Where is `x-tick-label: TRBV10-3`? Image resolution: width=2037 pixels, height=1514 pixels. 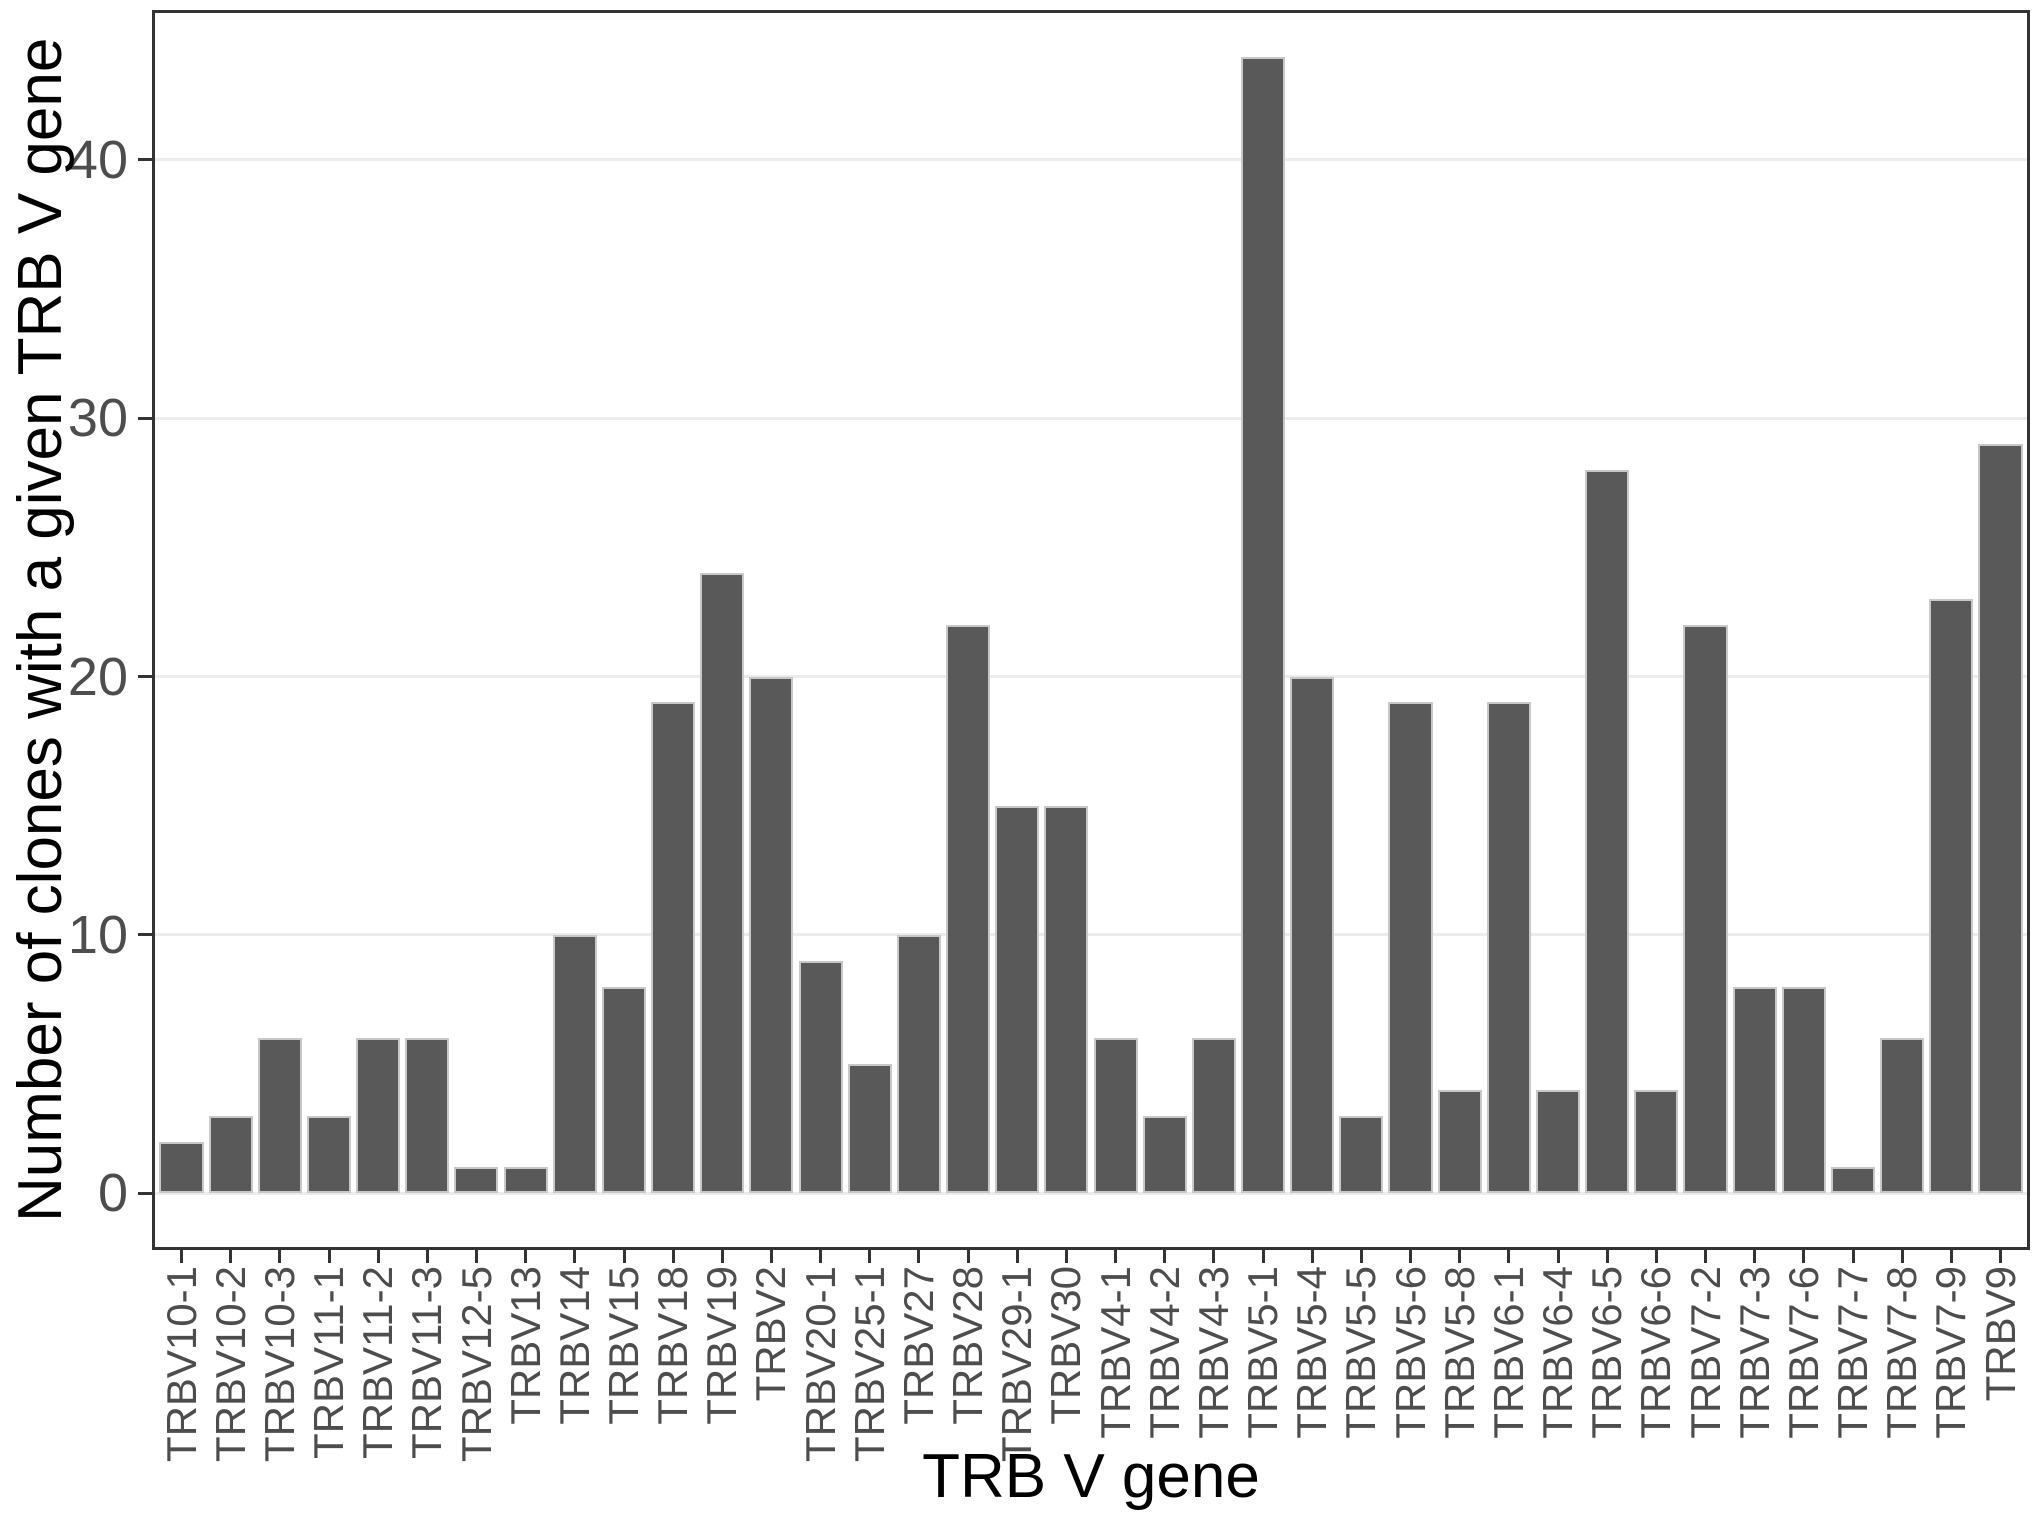 x-tick-label: TRBV10-3 is located at coordinates (279, 1364).